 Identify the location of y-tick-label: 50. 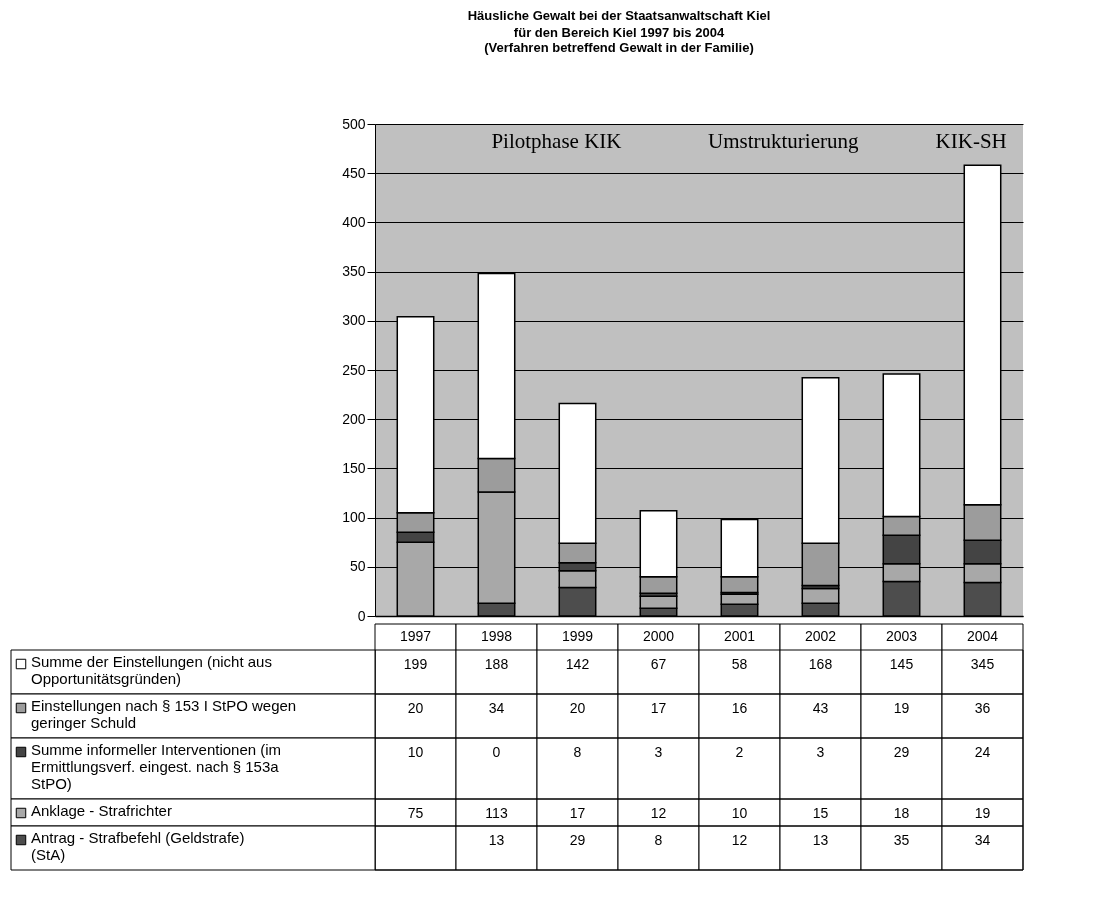
(357, 566).